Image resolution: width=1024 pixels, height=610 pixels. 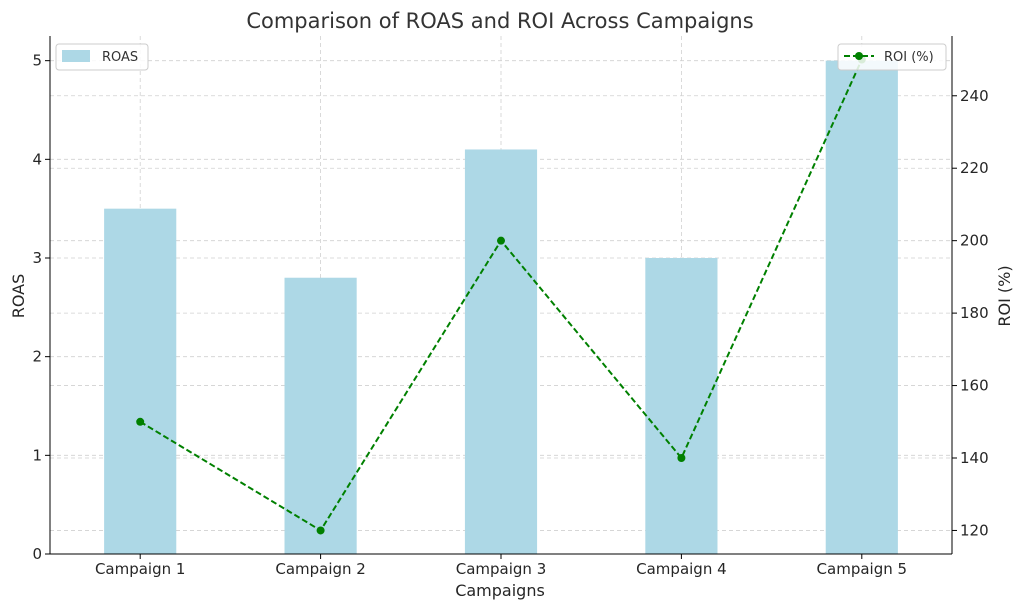 I want to click on x-tick-label: Campaign 5, so click(x=862, y=569).